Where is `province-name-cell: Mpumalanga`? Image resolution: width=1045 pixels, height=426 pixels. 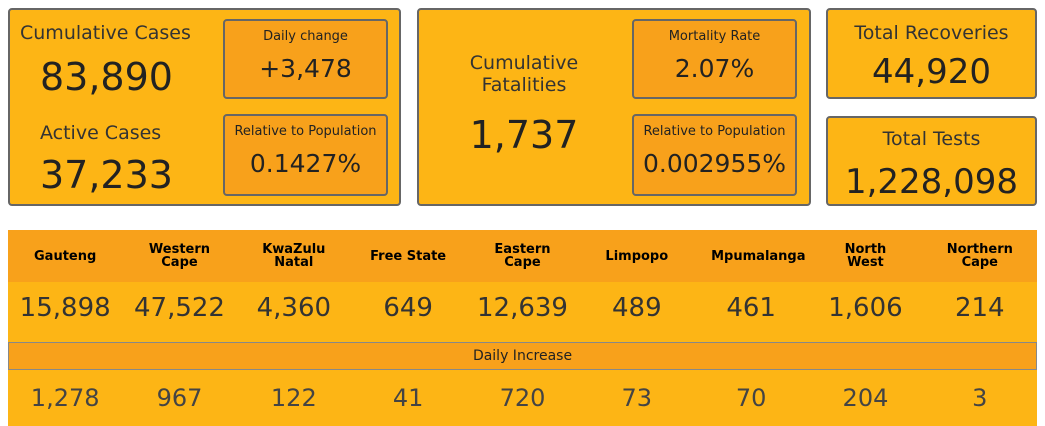 province-name-cell: Mpumalanga is located at coordinates (751, 256).